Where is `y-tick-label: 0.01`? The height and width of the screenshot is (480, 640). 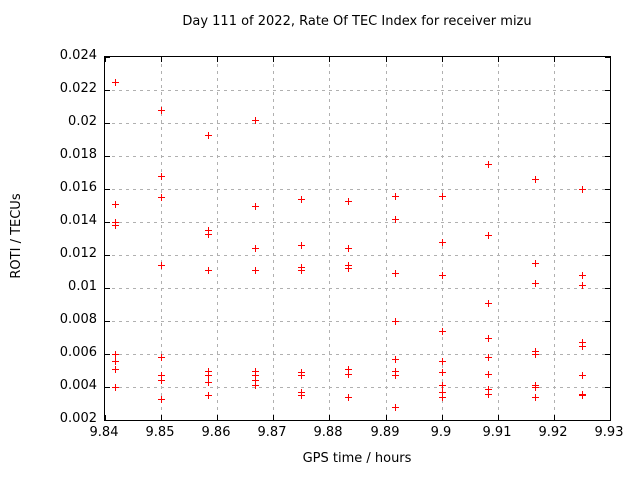
y-tick-label: 0.01 is located at coordinates (82, 286).